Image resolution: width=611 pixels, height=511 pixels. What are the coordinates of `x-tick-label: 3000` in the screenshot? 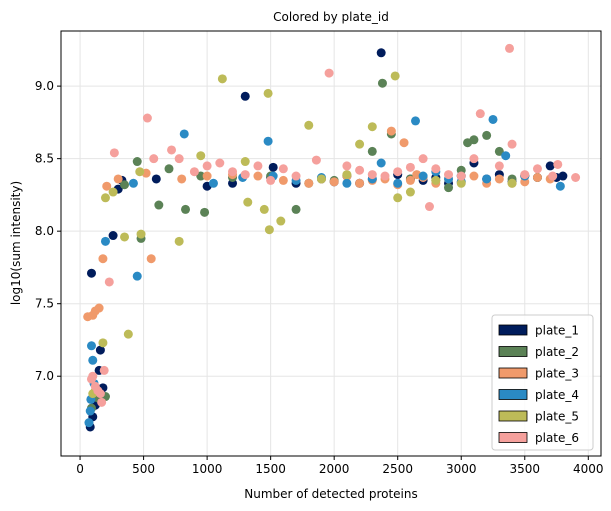 It's located at (461, 469).